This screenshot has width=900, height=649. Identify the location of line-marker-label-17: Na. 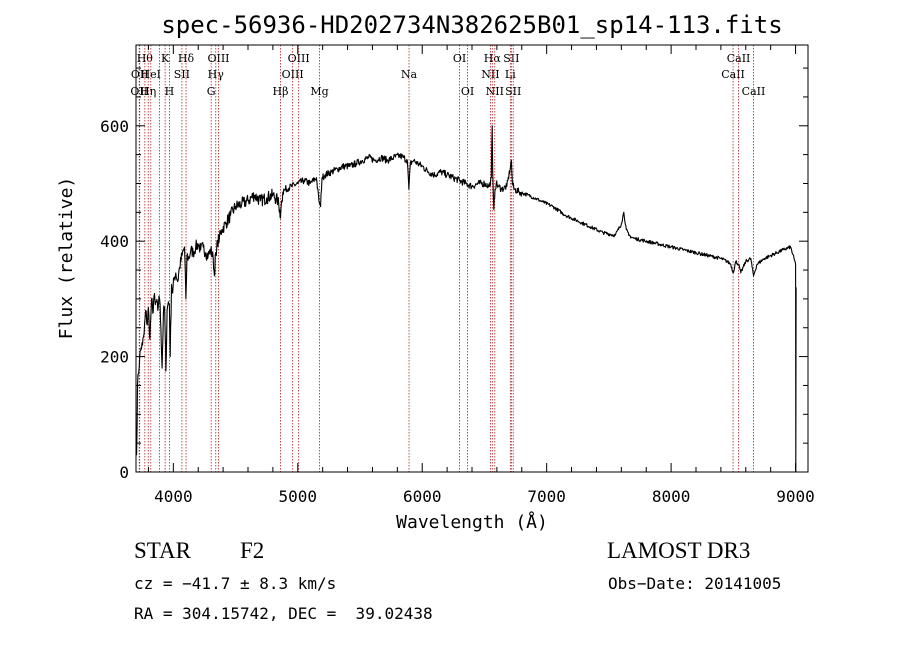
(409, 74).